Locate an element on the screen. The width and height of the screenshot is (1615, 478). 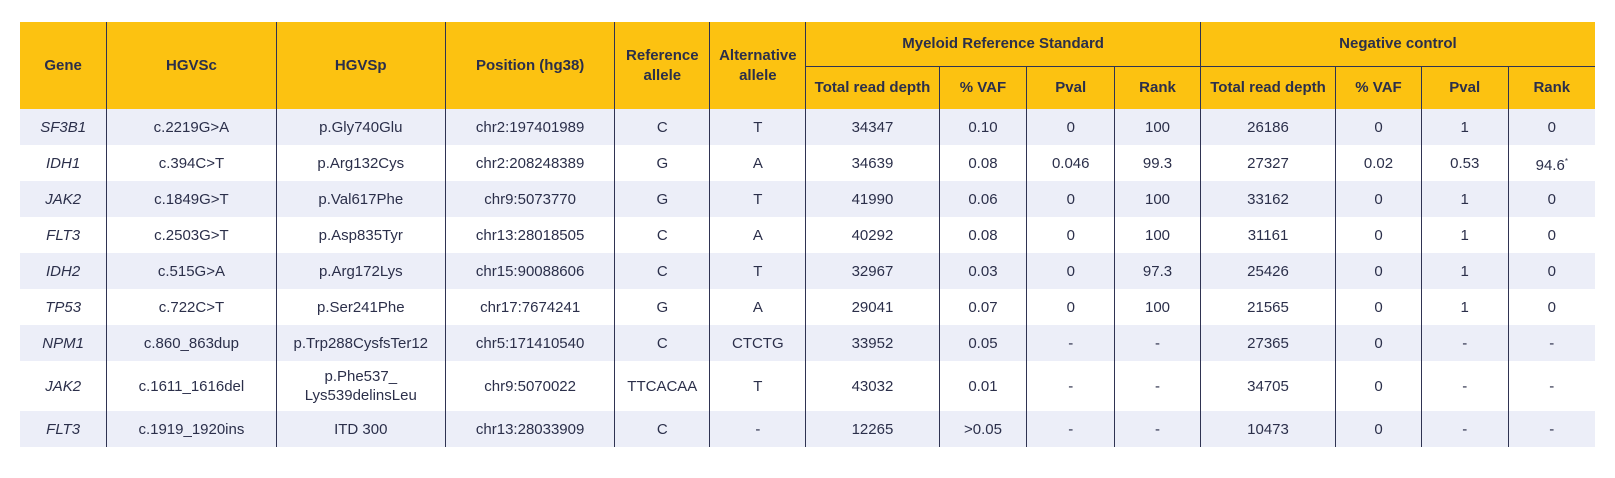
col-header-myeloid-total-read-depth: Total read depth is located at coordinates (872, 87).